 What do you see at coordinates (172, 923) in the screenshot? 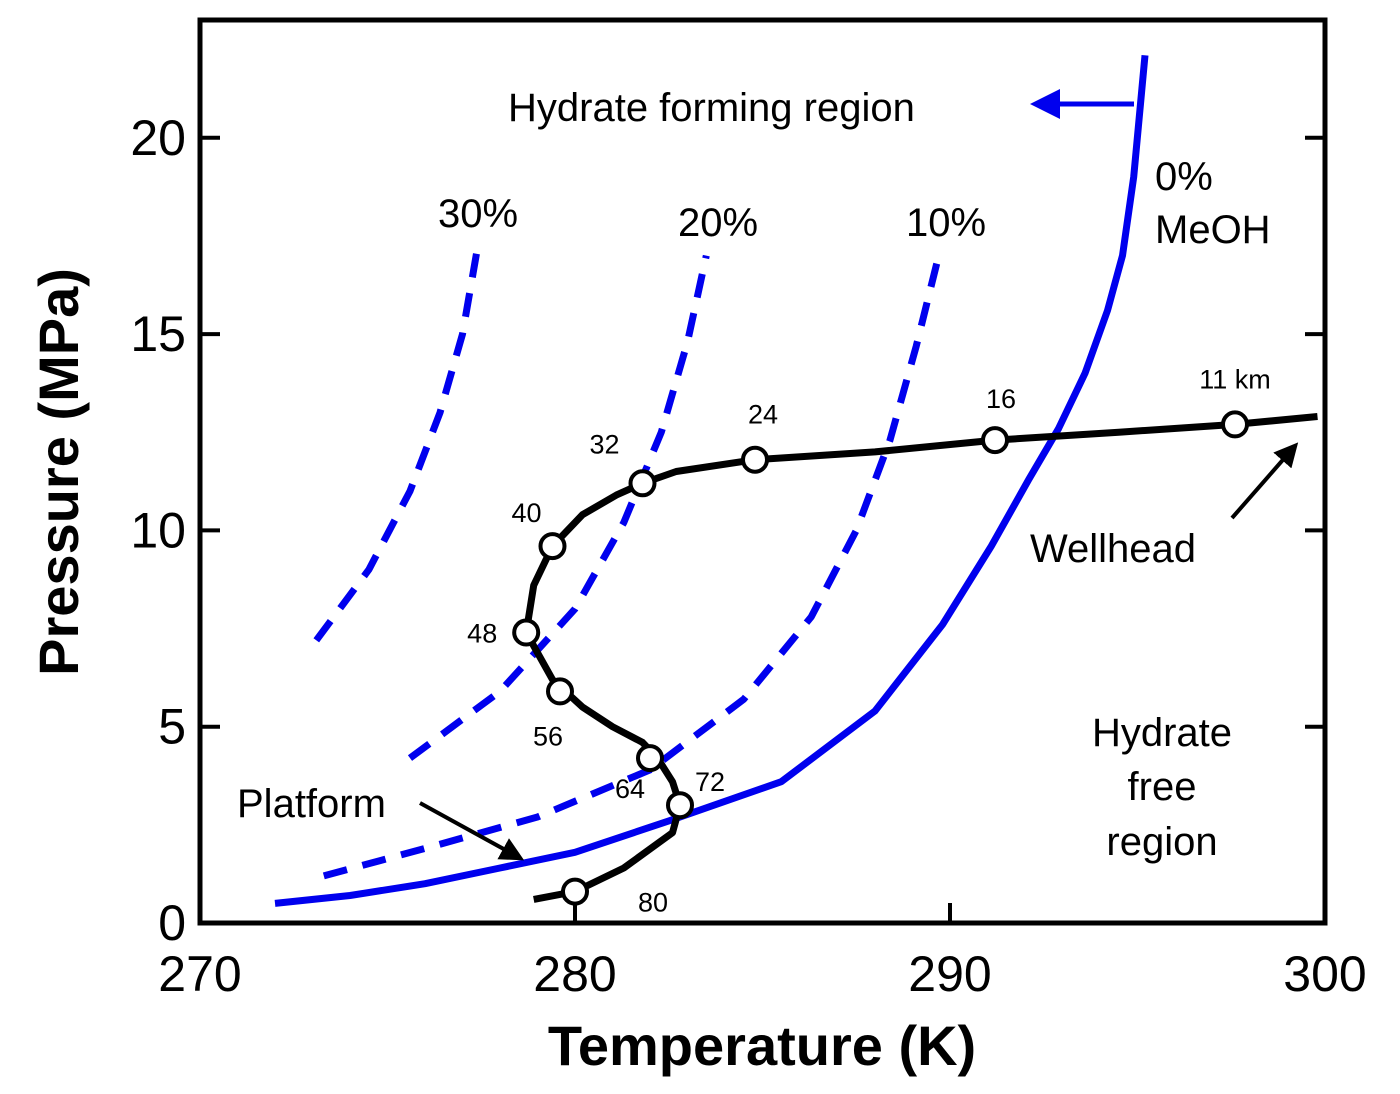
I see `y-tick-label-0: 0` at bounding box center [172, 923].